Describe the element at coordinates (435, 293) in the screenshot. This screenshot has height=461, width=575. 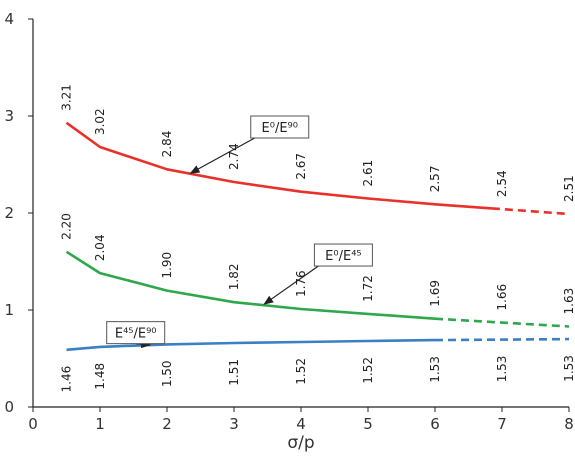
I see `data-label: 1.69` at that location.